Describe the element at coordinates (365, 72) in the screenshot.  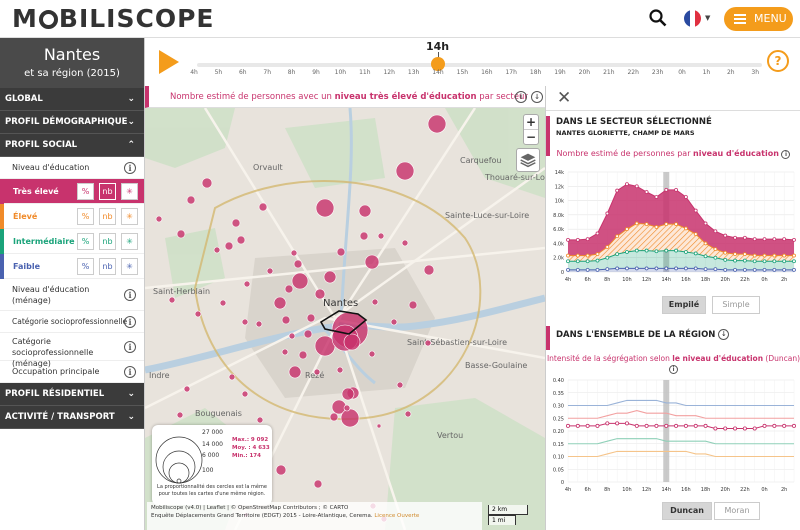
I see `hour-label: 11h` at that location.